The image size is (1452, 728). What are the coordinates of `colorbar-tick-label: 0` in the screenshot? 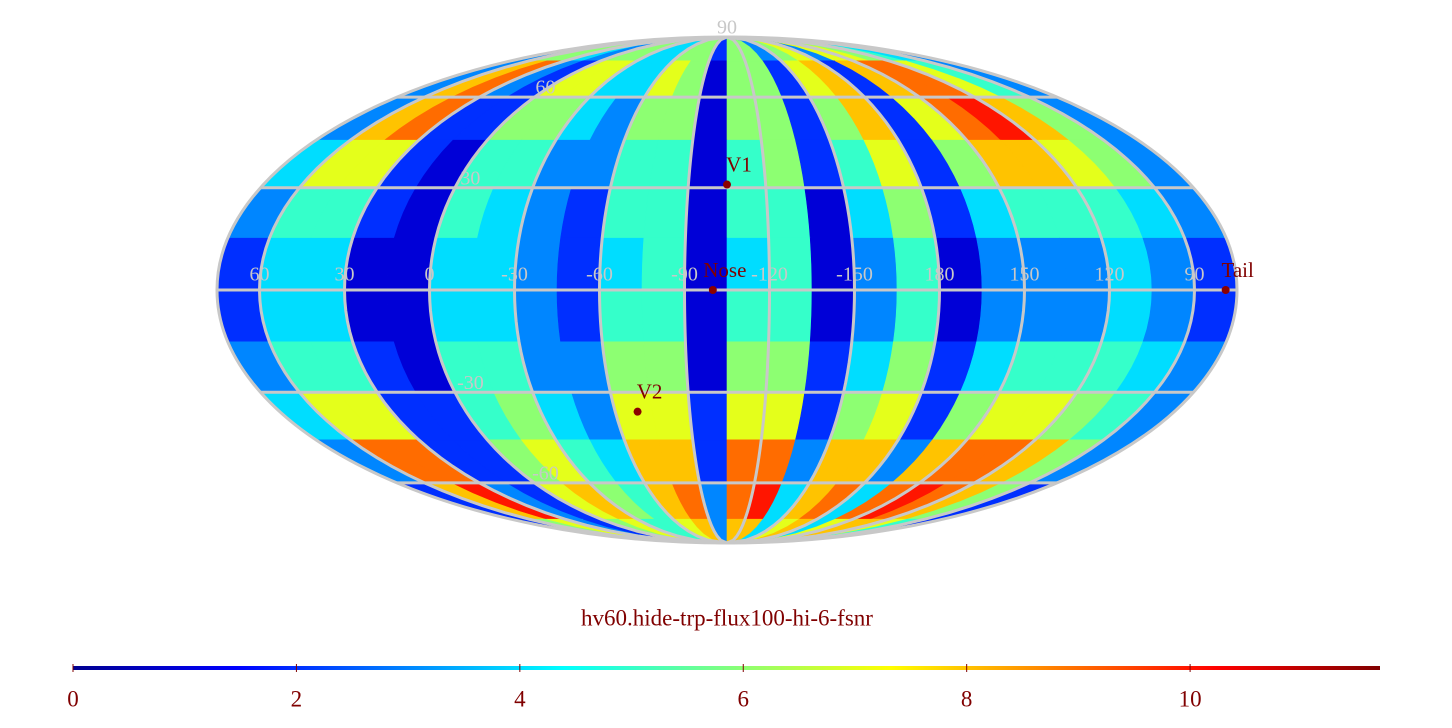 It's located at (73, 698).